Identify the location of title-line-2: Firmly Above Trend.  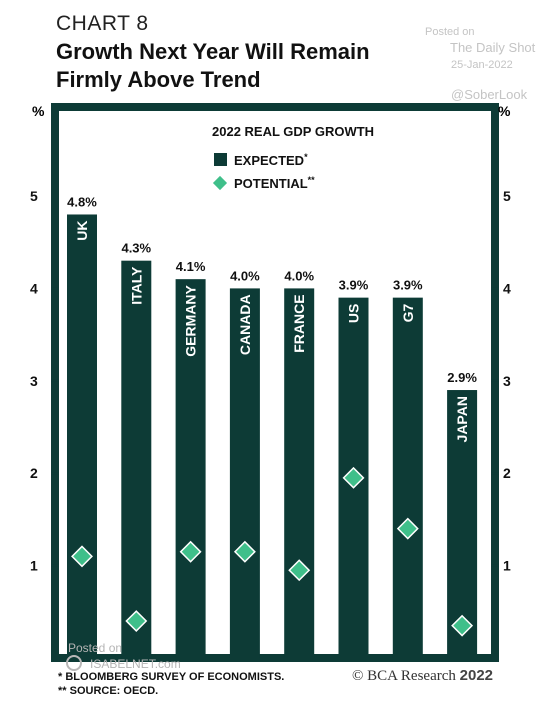
(158, 79).